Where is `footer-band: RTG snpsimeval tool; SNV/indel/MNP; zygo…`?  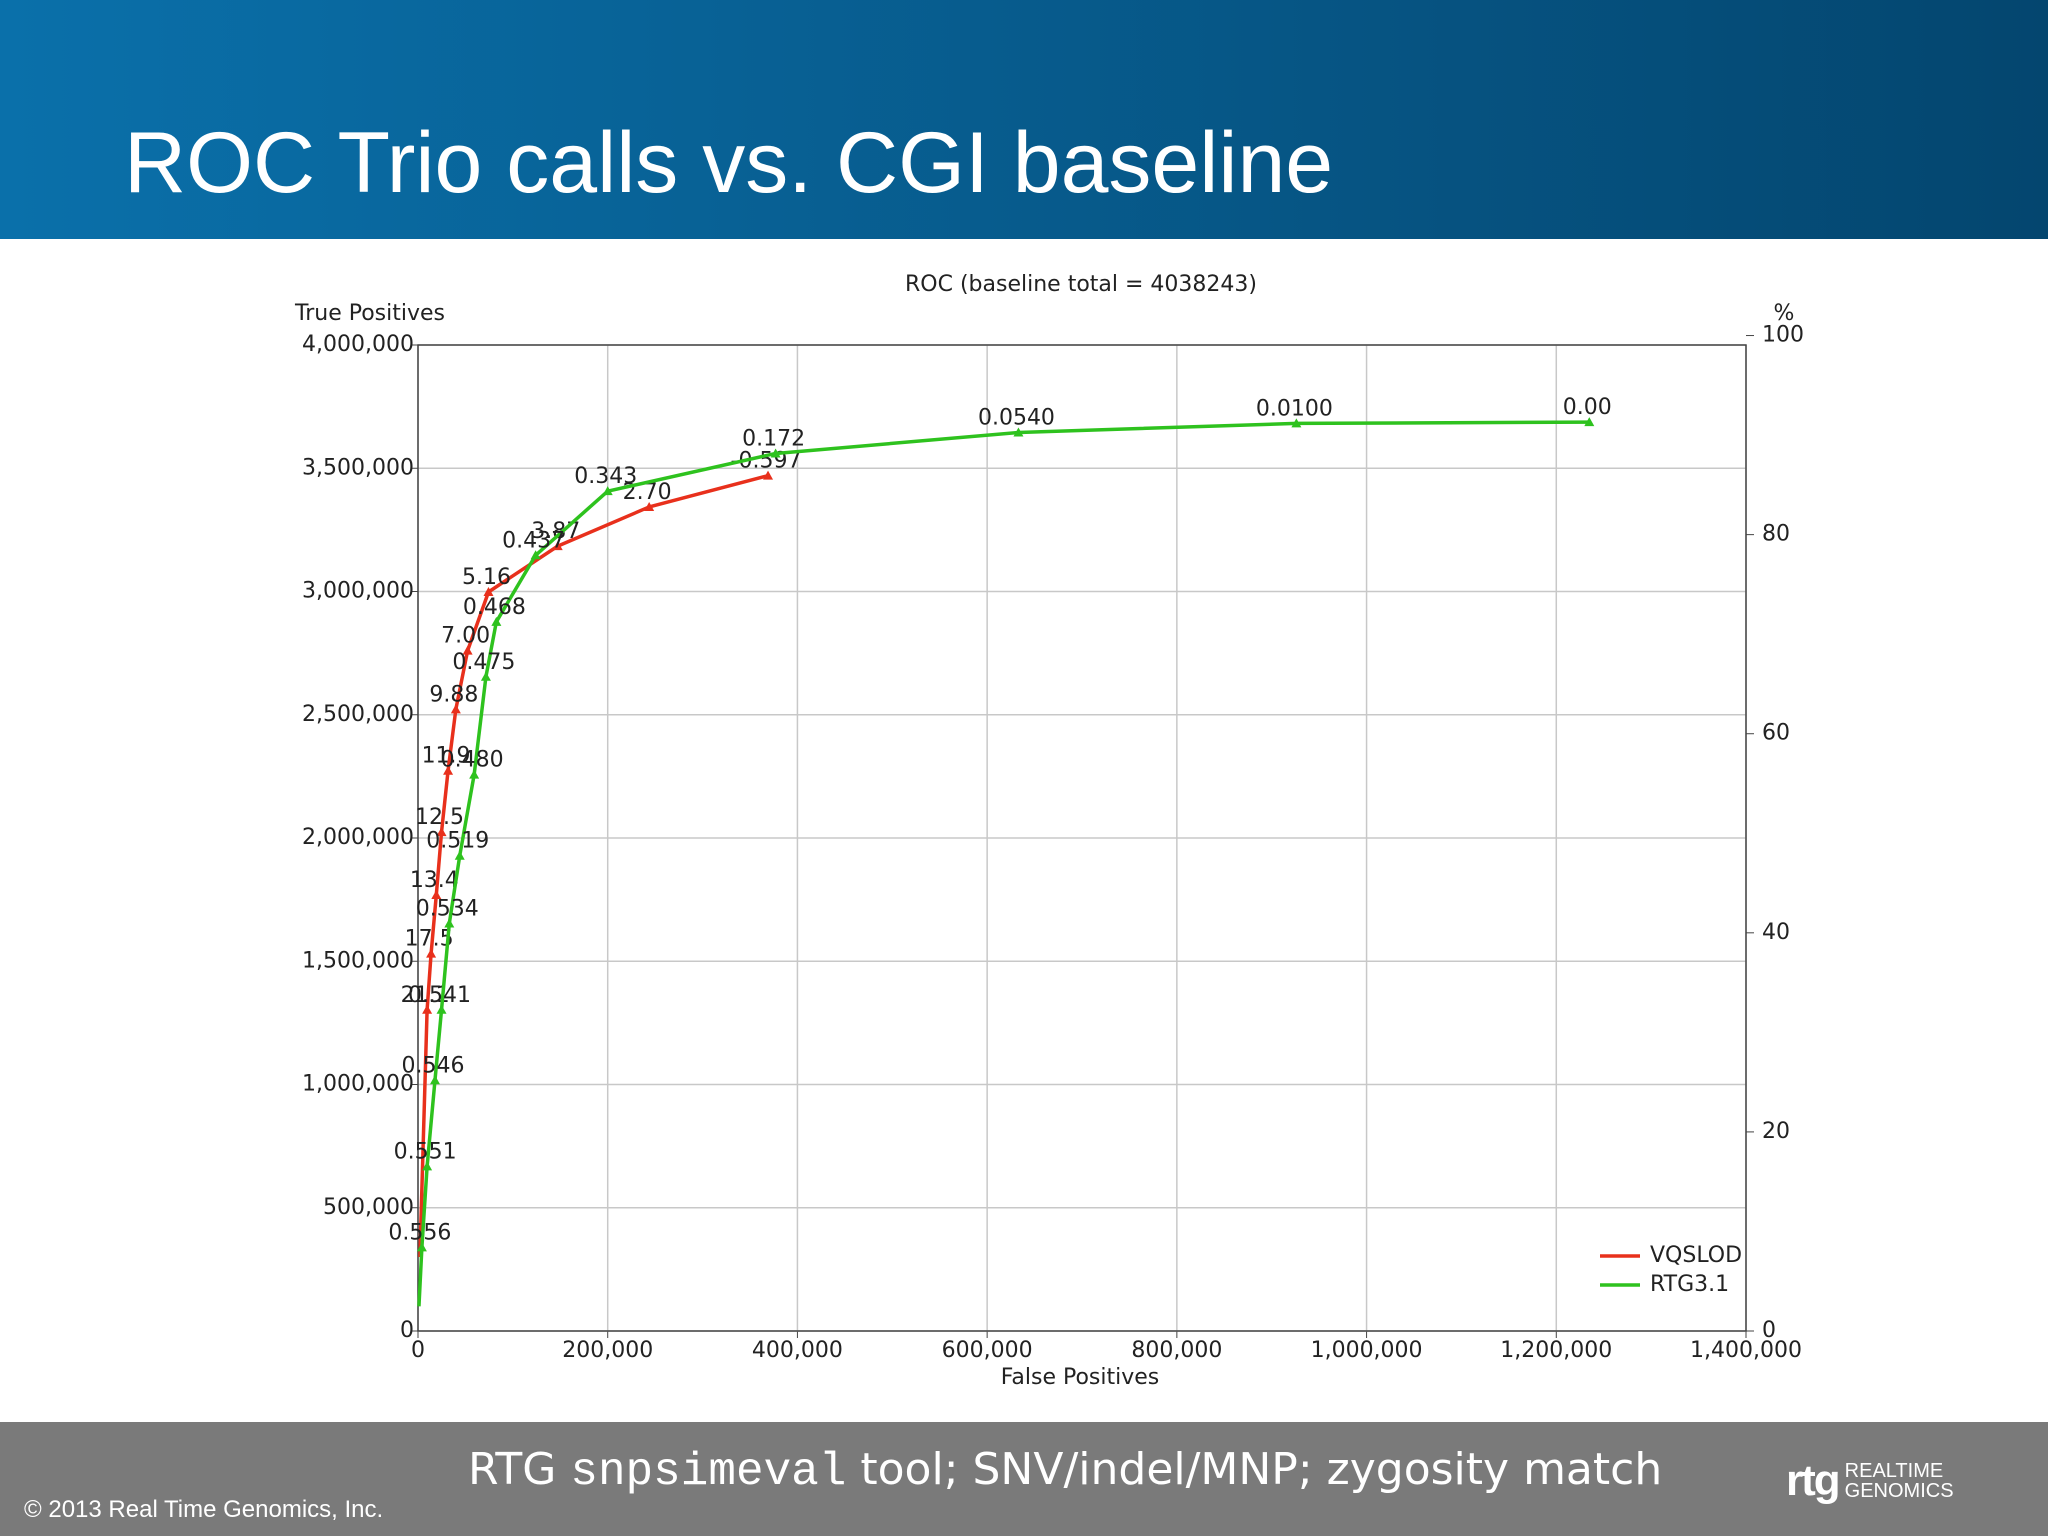
footer-band: RTG snpsimeval tool; SNV/indel/MNP; zygo… is located at coordinates (1024, 1479).